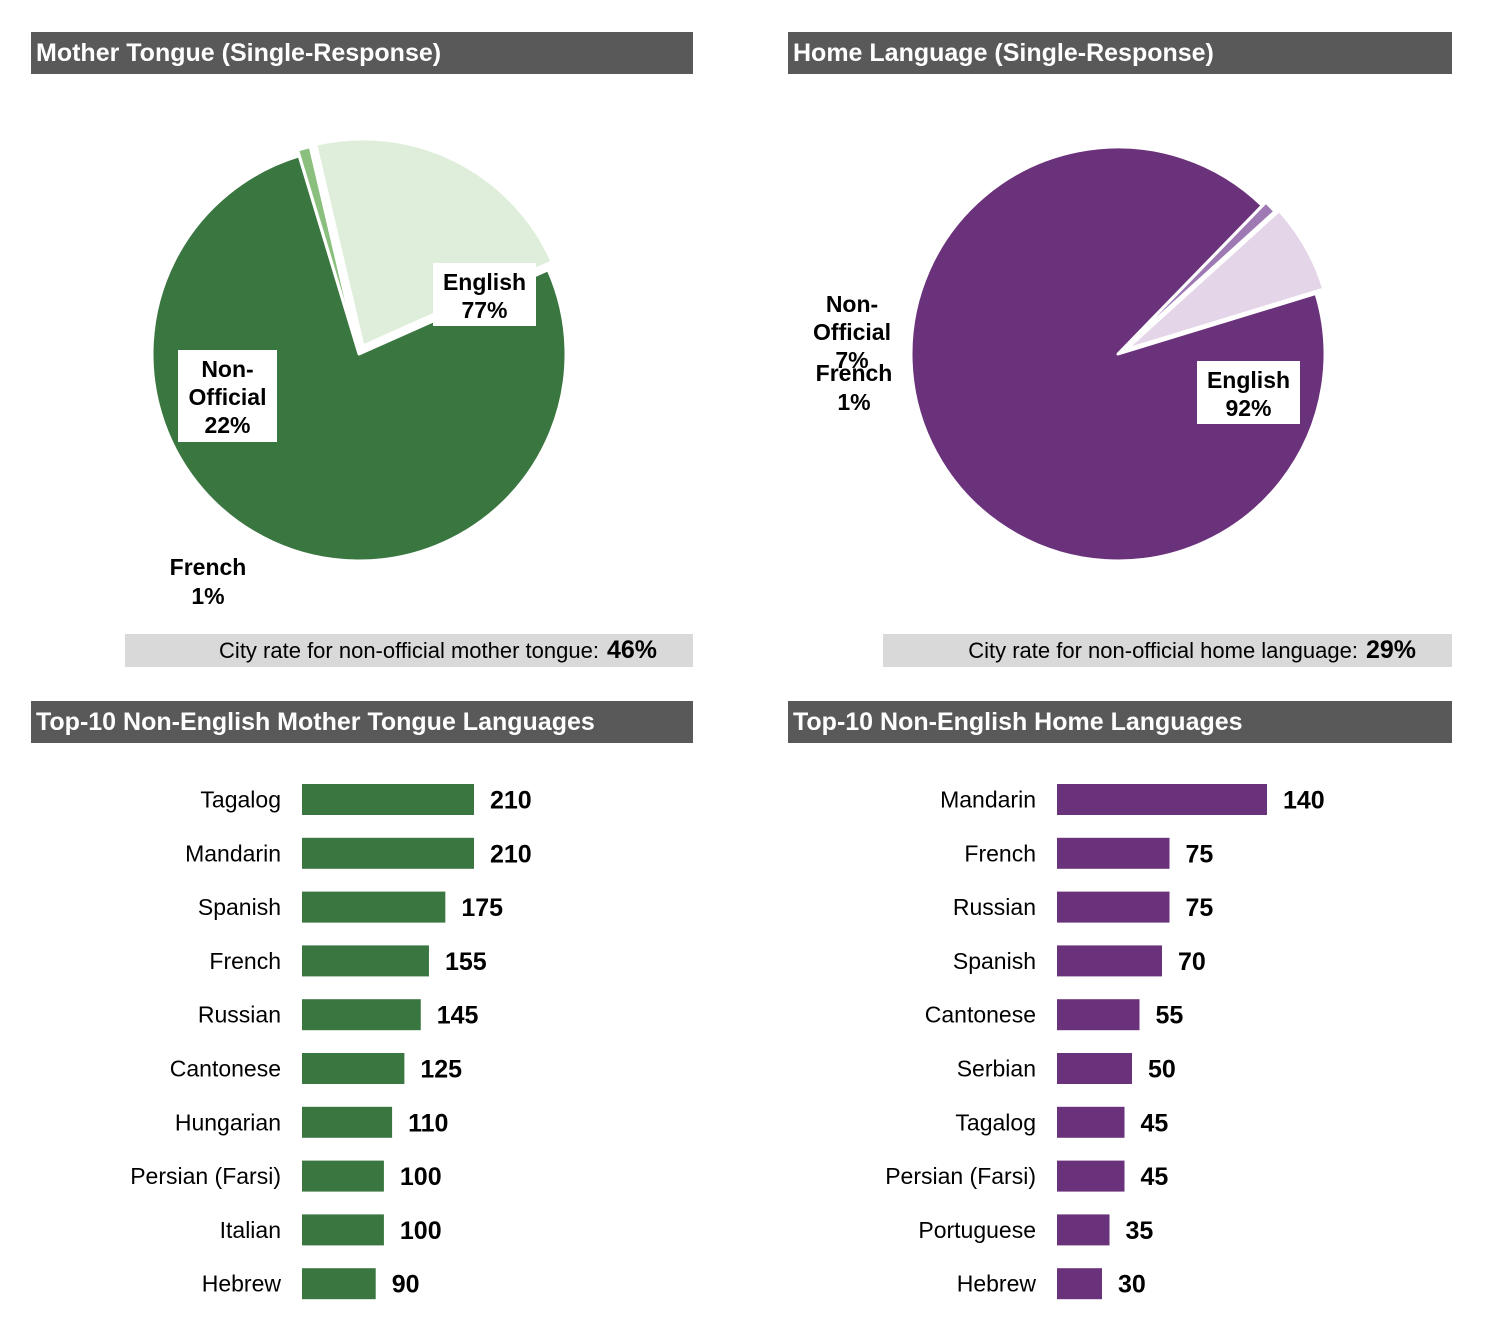 This screenshot has width=1492, height=1334. What do you see at coordinates (205, 1176) in the screenshot?
I see `mother-tongue-bar-label-persian-farsi: Persian (Farsi)` at bounding box center [205, 1176].